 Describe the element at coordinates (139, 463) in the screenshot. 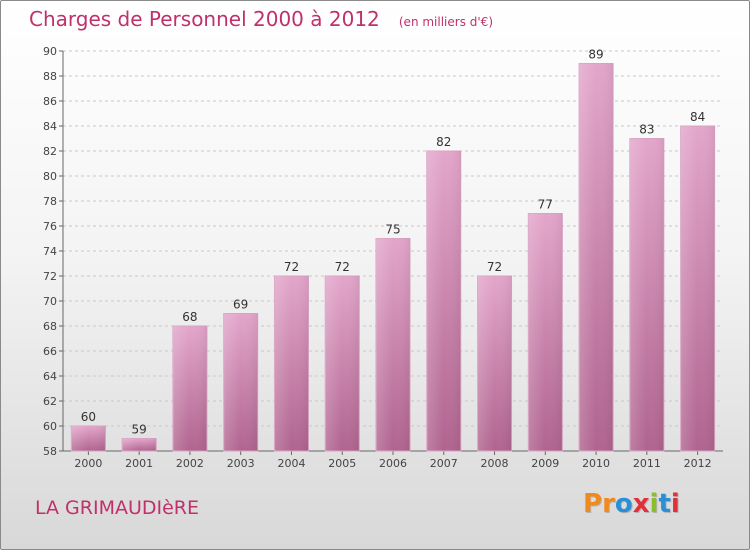

I see `x-tick-label: 2001` at that location.